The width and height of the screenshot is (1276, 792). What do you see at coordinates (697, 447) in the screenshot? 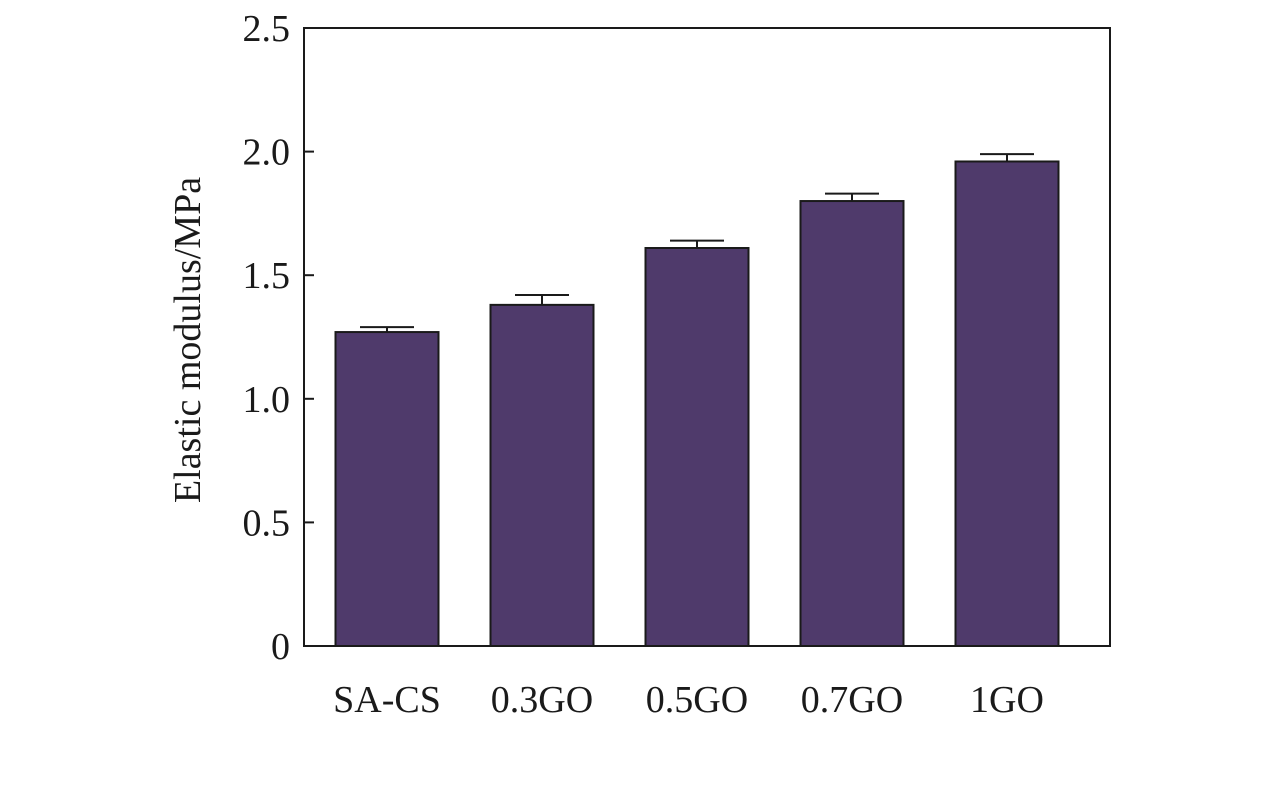
I see `bar-0.5go` at bounding box center [697, 447].